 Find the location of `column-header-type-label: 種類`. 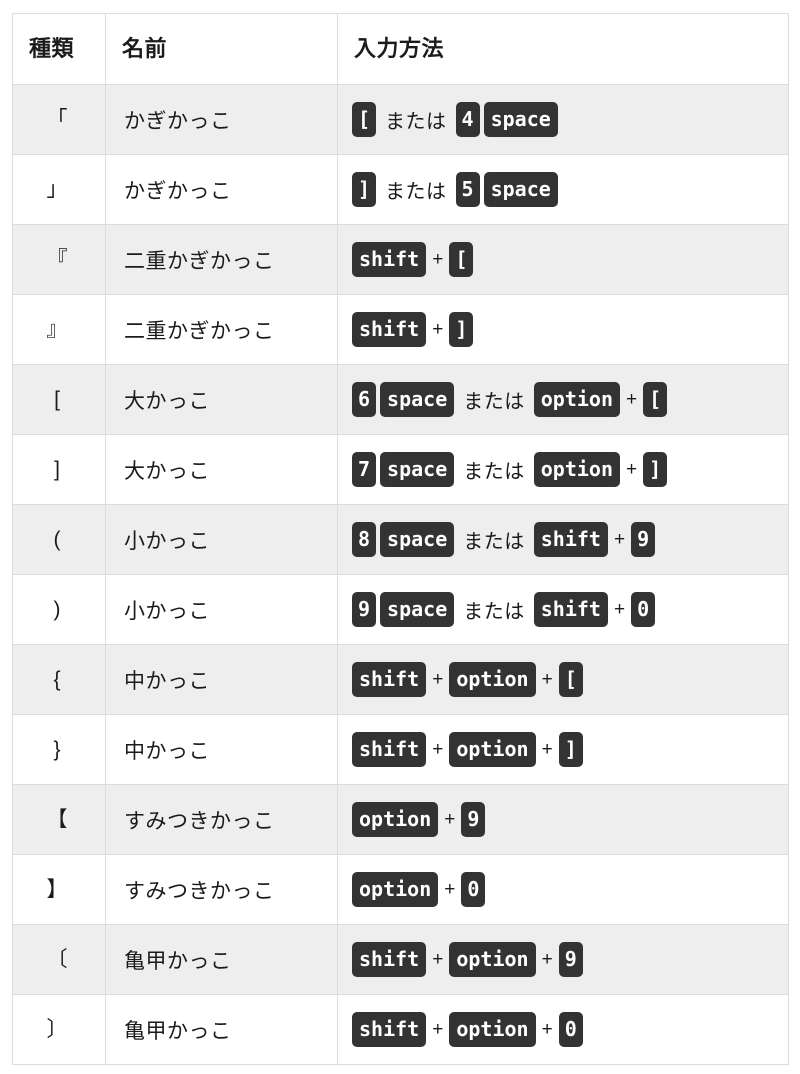

column-header-type-label: 種類 is located at coordinates (52, 48).